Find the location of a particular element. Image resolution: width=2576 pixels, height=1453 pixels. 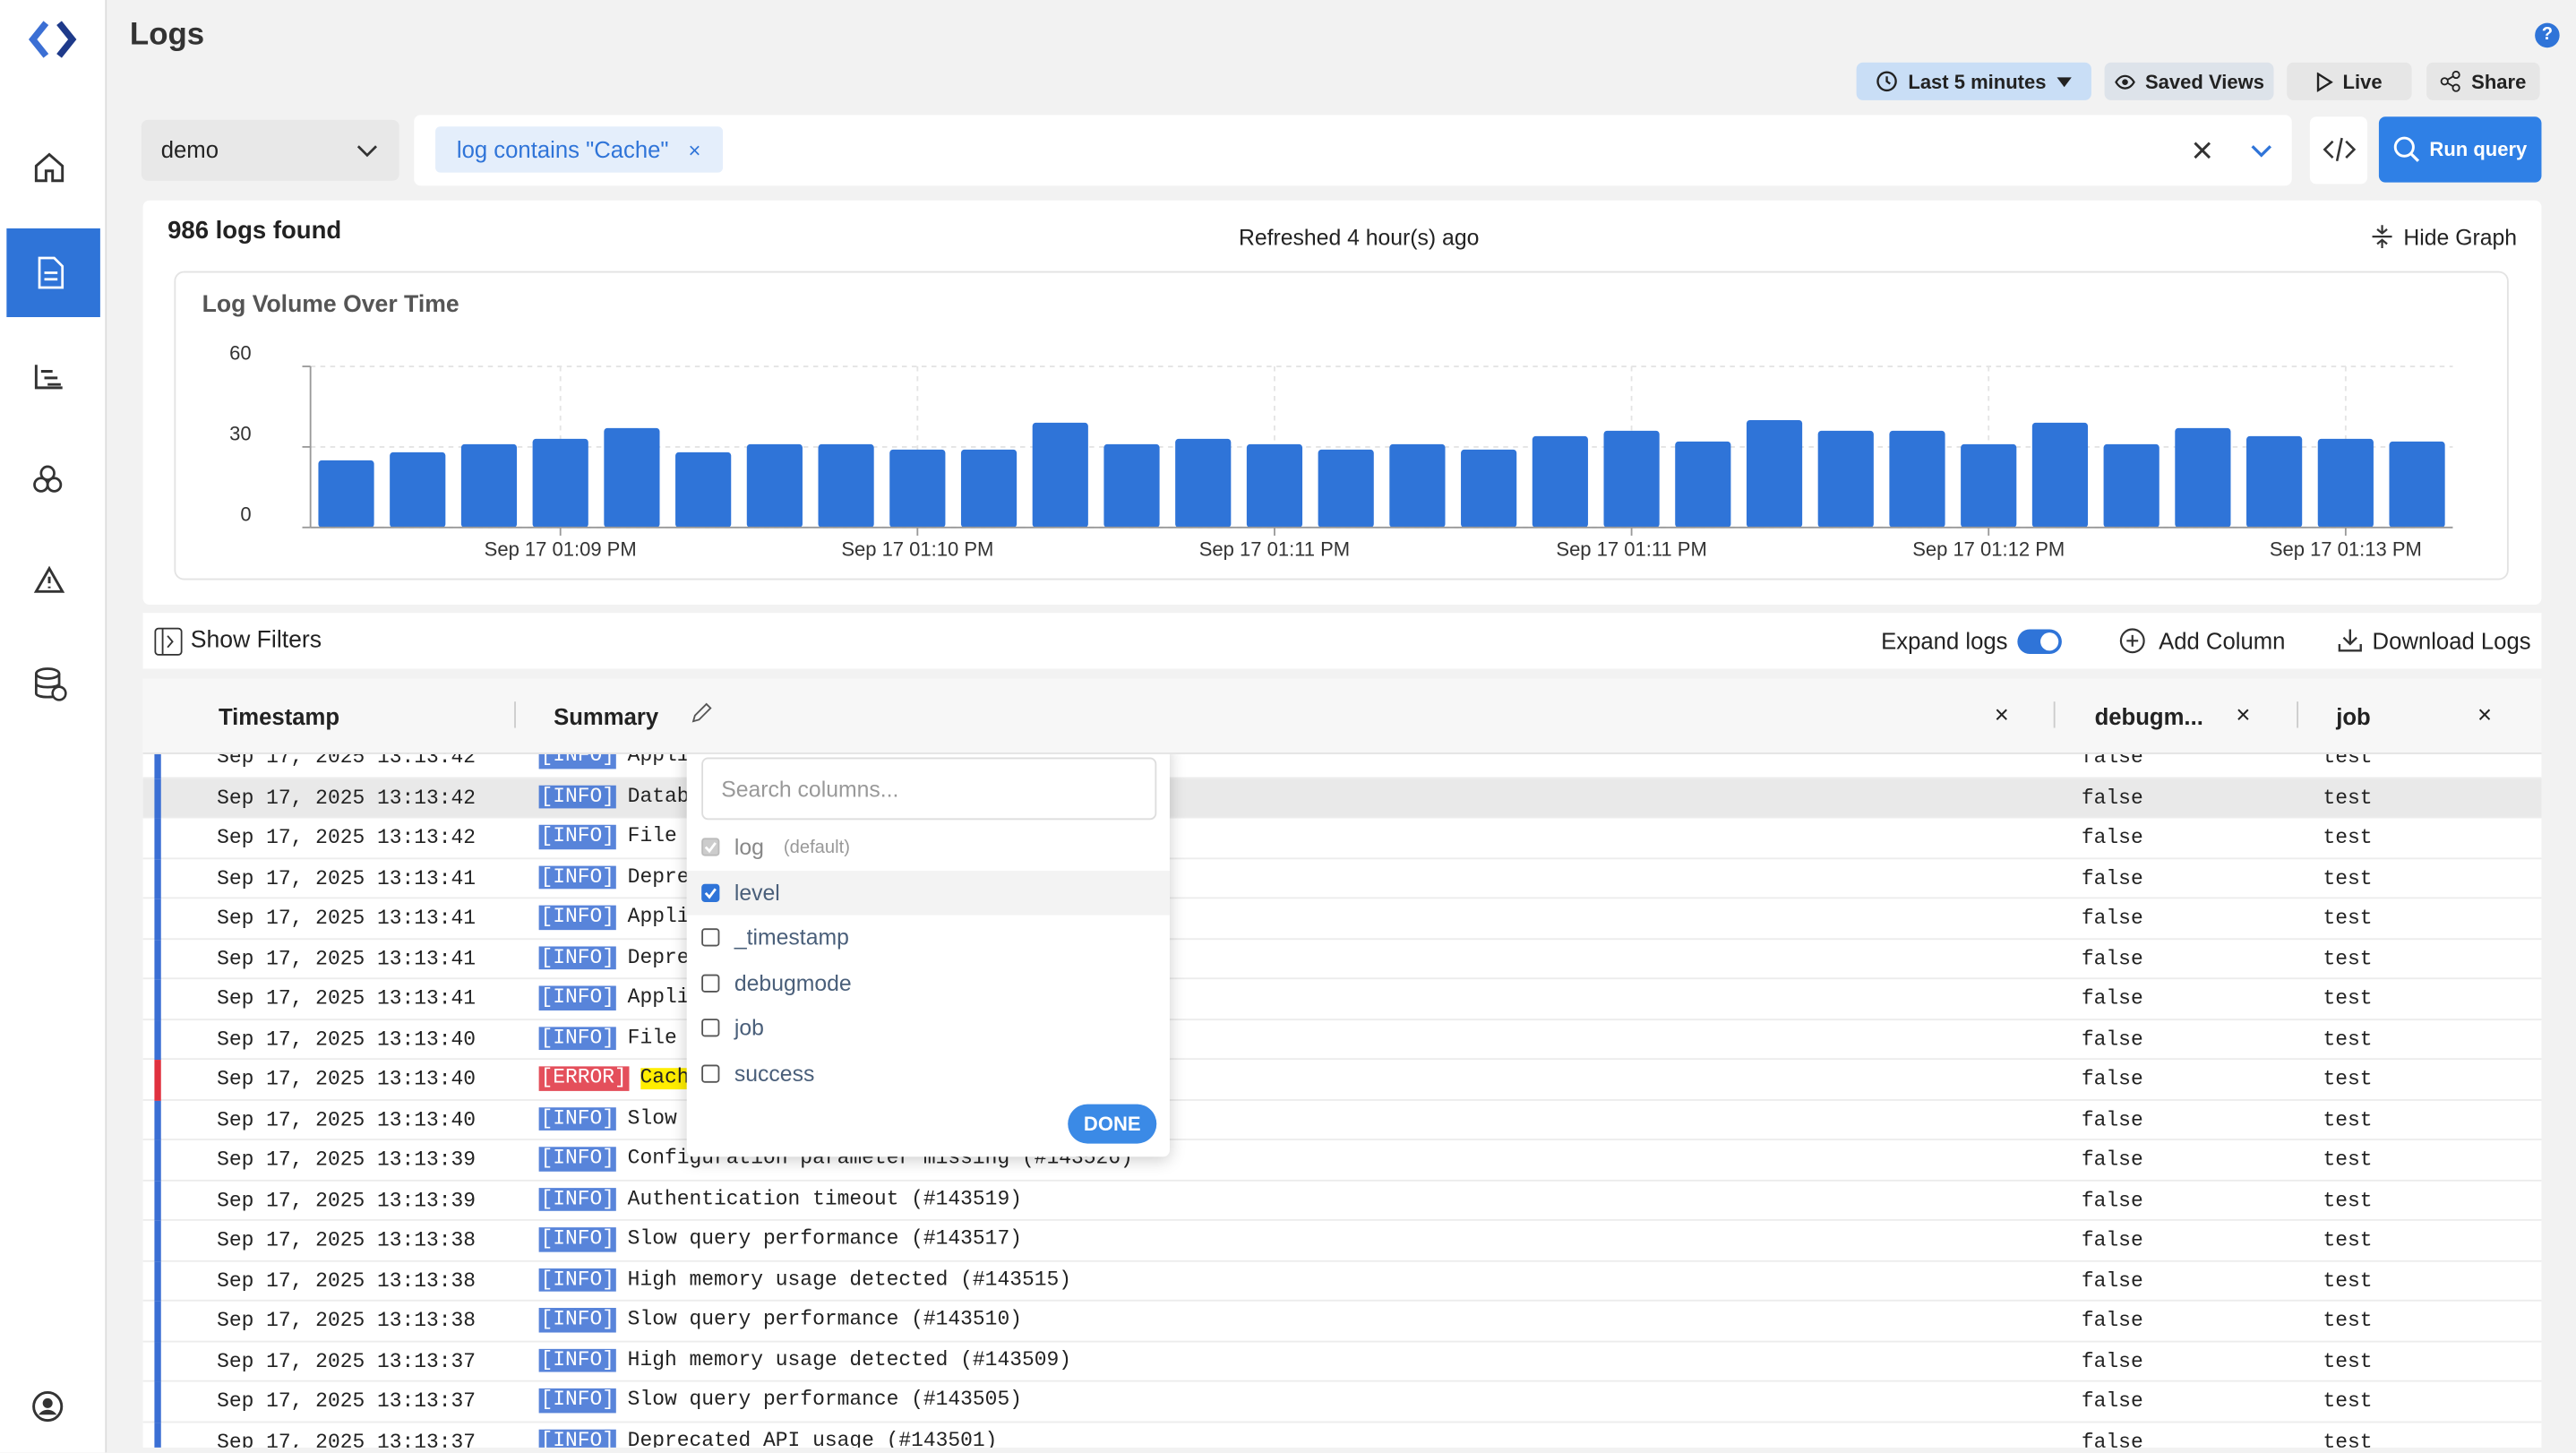

expand-logs-toggle is located at coordinates (2039, 642).